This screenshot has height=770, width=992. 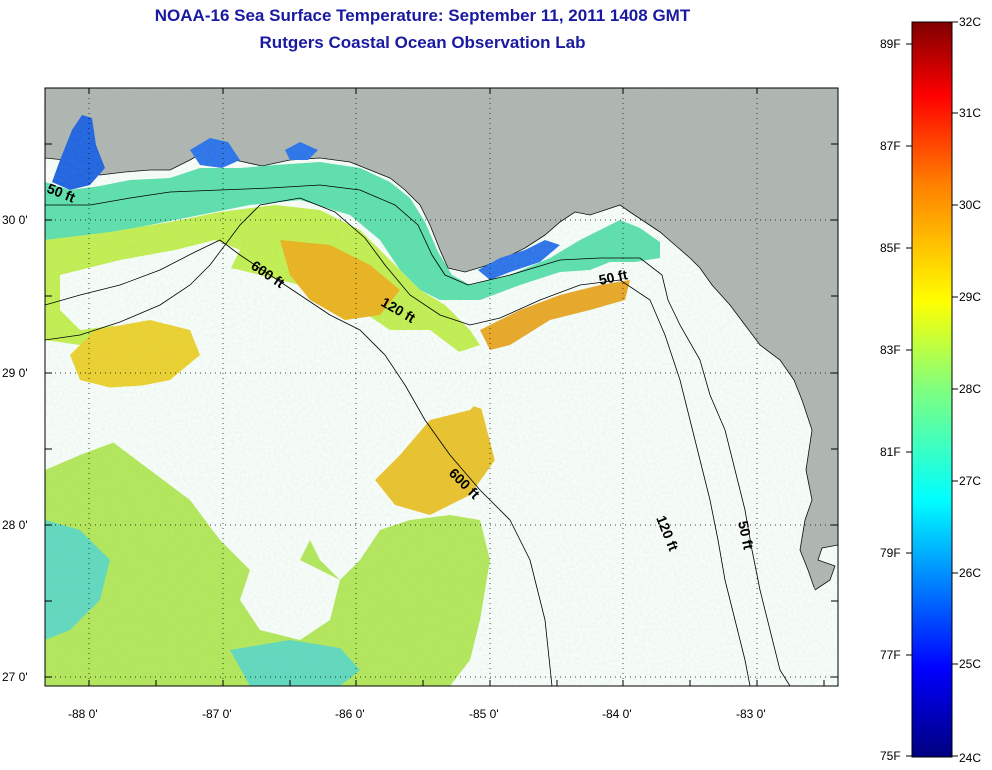 I want to click on cb-label-24c: 24C, so click(x=970, y=758).